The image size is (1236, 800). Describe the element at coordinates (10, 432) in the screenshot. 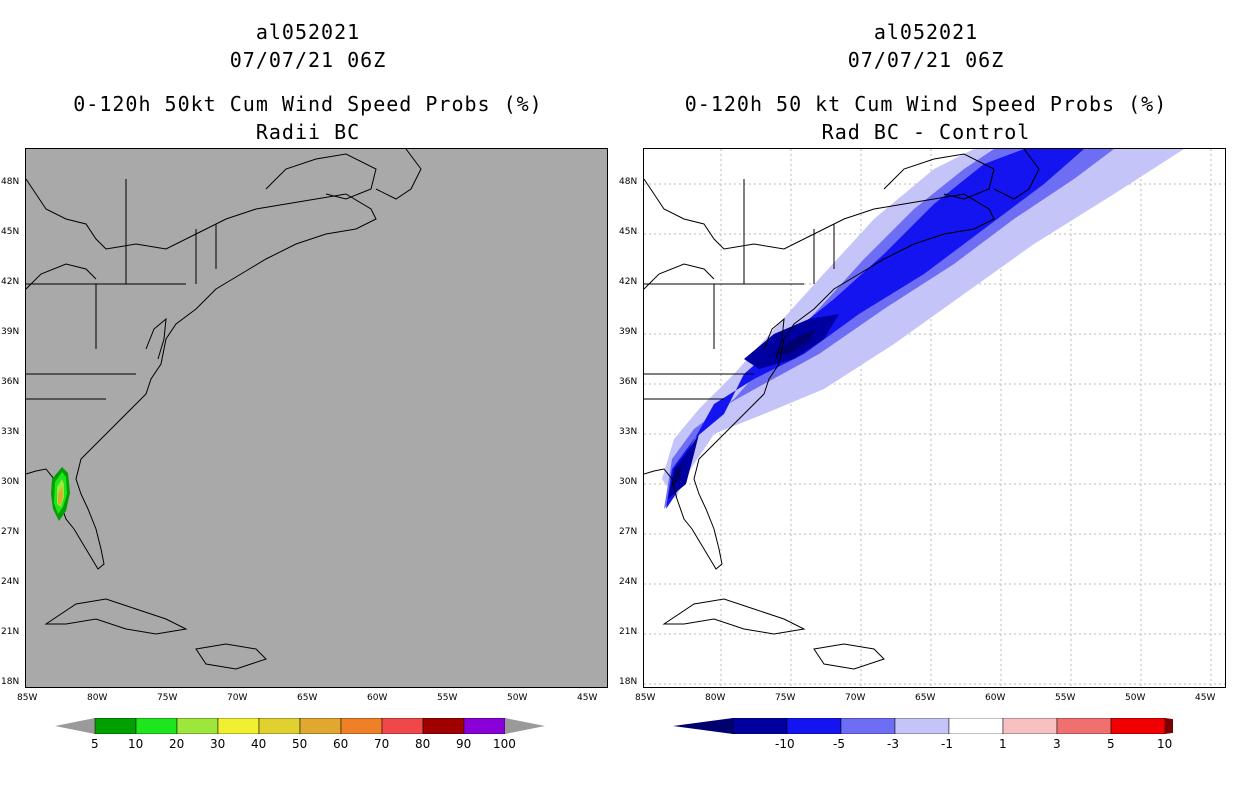

I see `left-lat-label: 33N` at that location.